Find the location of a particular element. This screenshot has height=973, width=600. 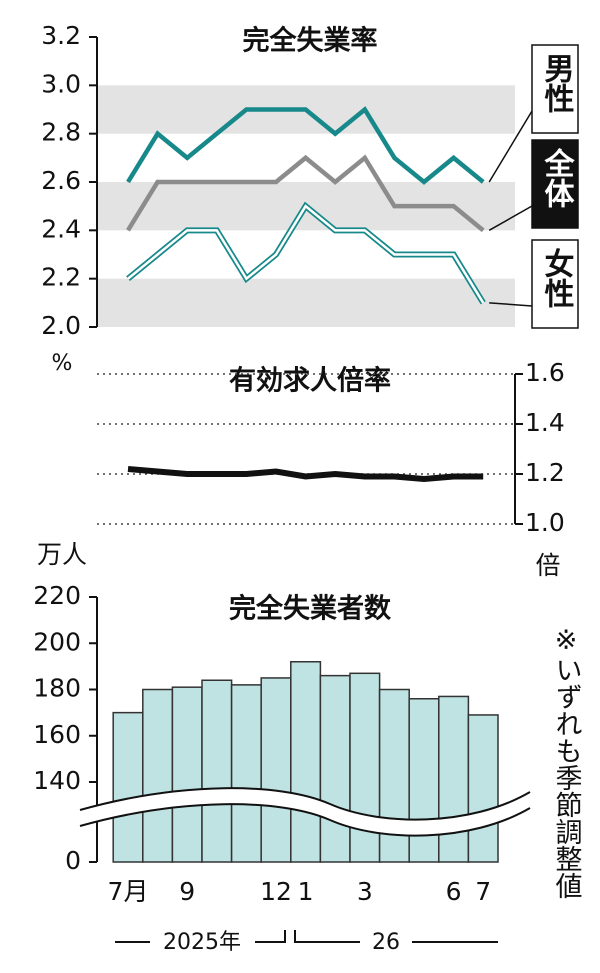

y-unit: 倍 is located at coordinates (547, 565).